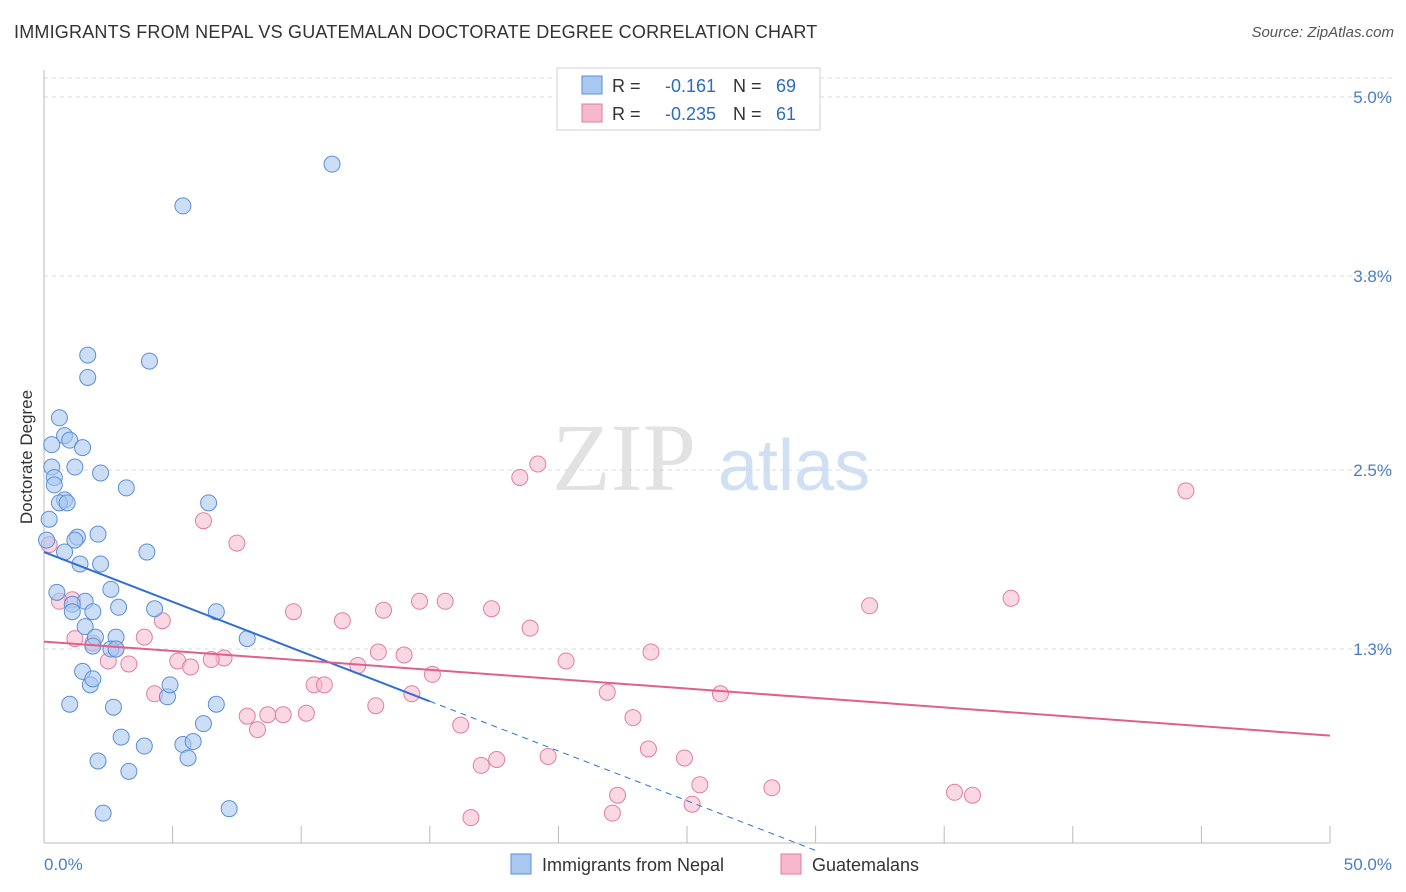  What do you see at coordinates (622, 775) in the screenshot?
I see `nepal-trend-extension` at bounding box center [622, 775].